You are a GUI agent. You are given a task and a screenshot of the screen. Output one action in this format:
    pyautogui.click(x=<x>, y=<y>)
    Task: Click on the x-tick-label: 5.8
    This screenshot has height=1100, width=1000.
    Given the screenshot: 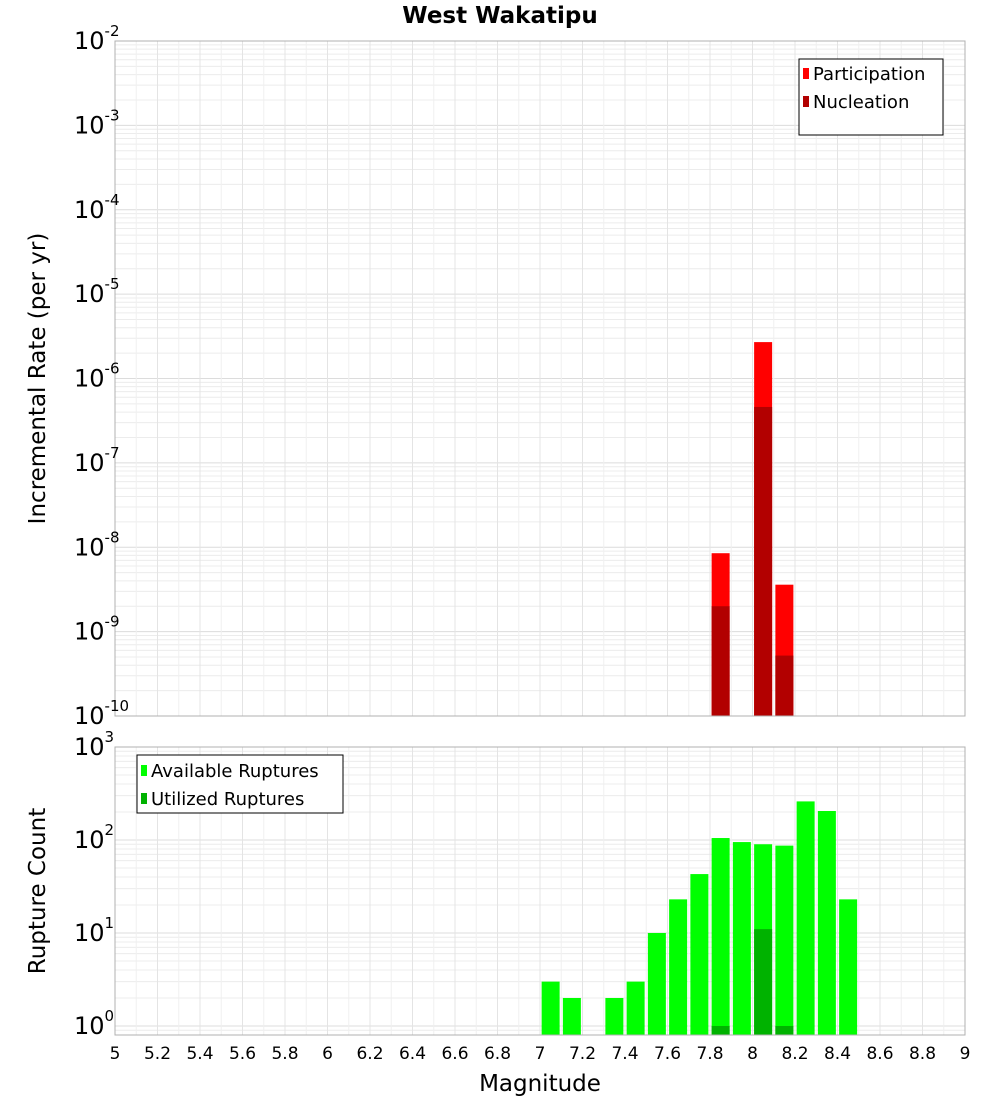 What is the action you would take?
    pyautogui.click(x=284, y=1054)
    